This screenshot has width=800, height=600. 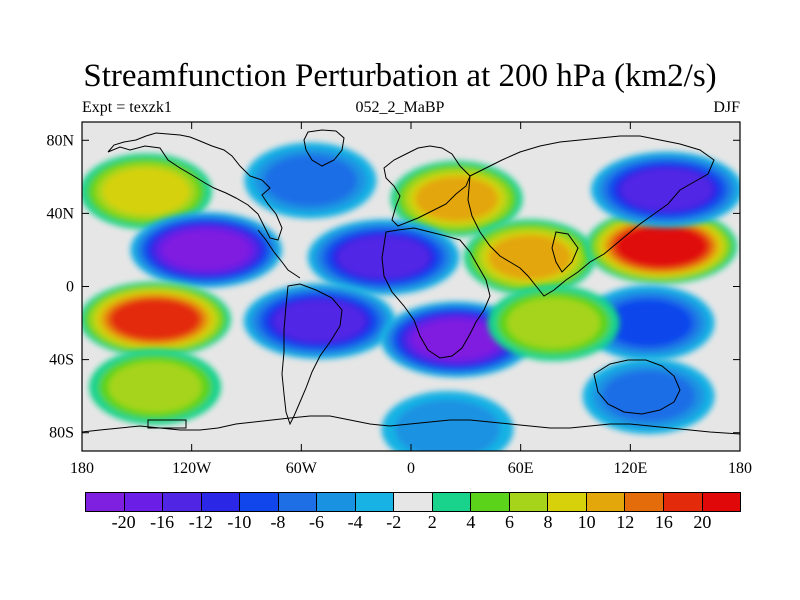 I want to click on colorbar-level-label: -8, so click(x=278, y=522).